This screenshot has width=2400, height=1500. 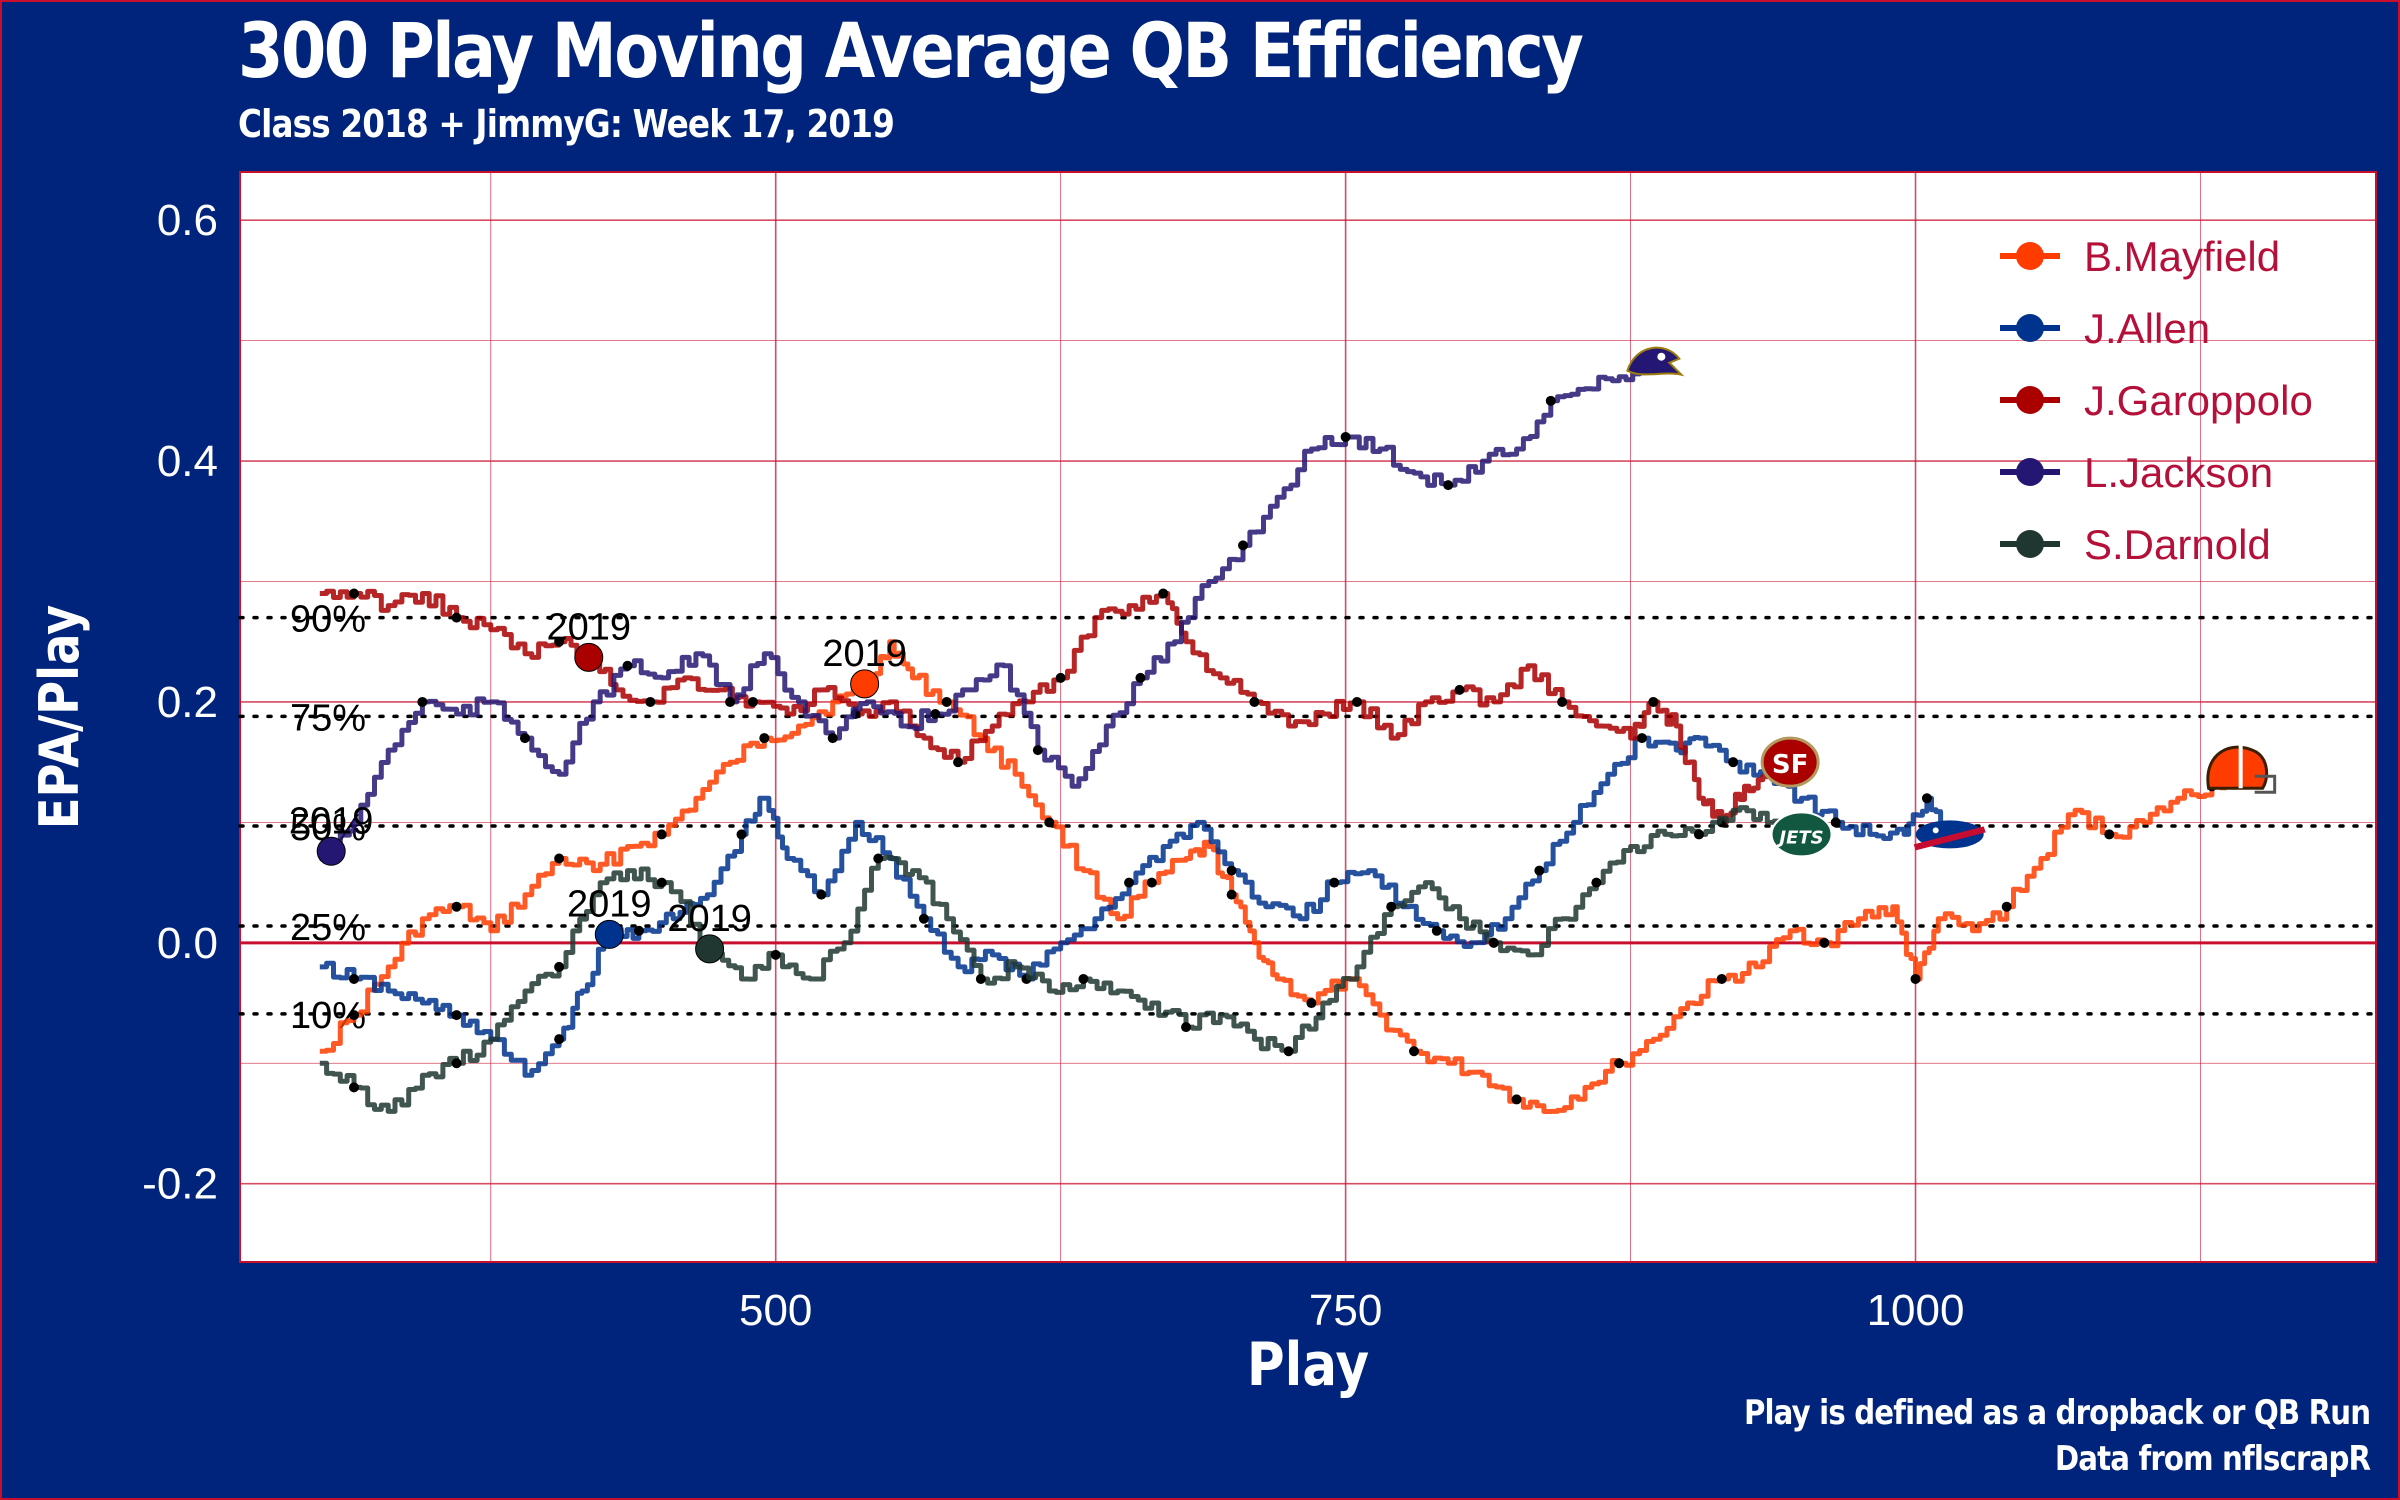 I want to click on ravens-logo-icon, so click(x=1655, y=361).